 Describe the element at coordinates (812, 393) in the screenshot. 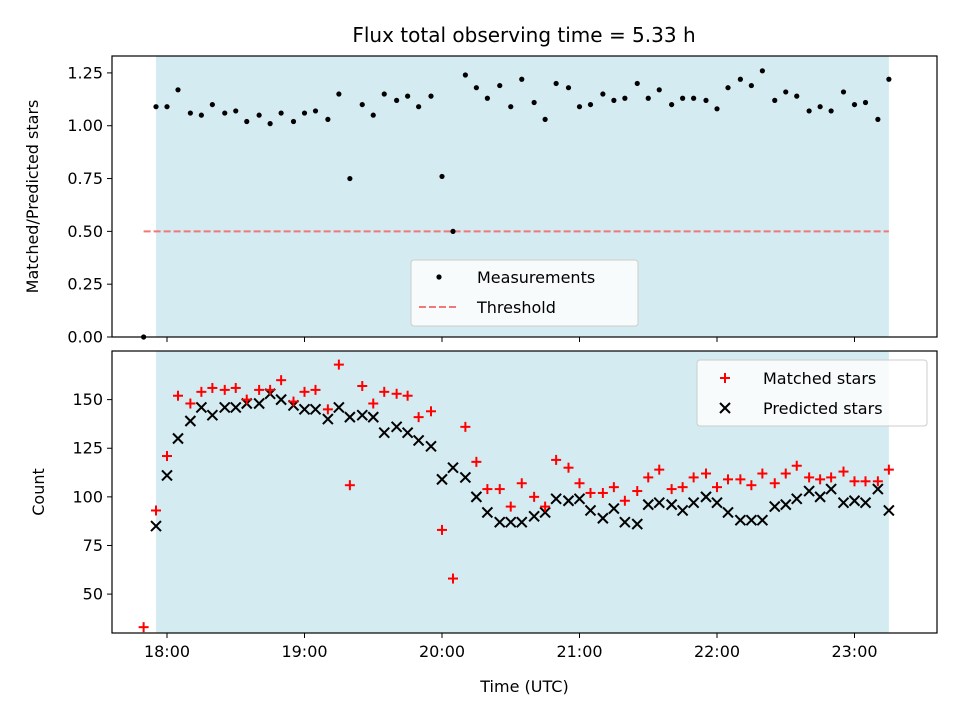

I see `bottom-legend: Matched stars Predicted stars` at that location.